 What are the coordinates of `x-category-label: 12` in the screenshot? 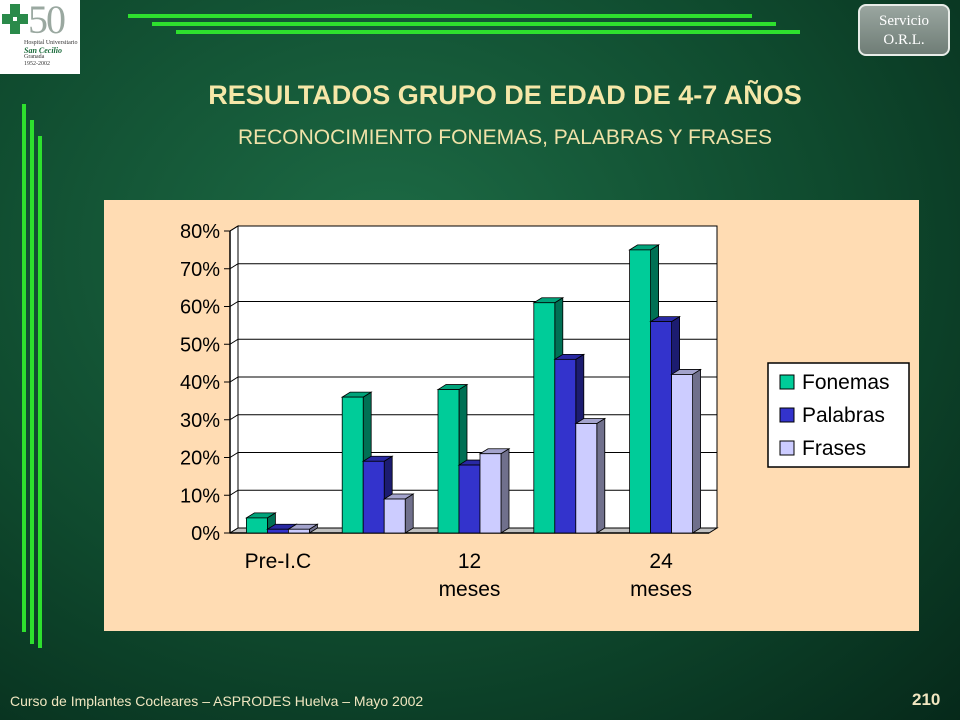 It's located at (469, 561).